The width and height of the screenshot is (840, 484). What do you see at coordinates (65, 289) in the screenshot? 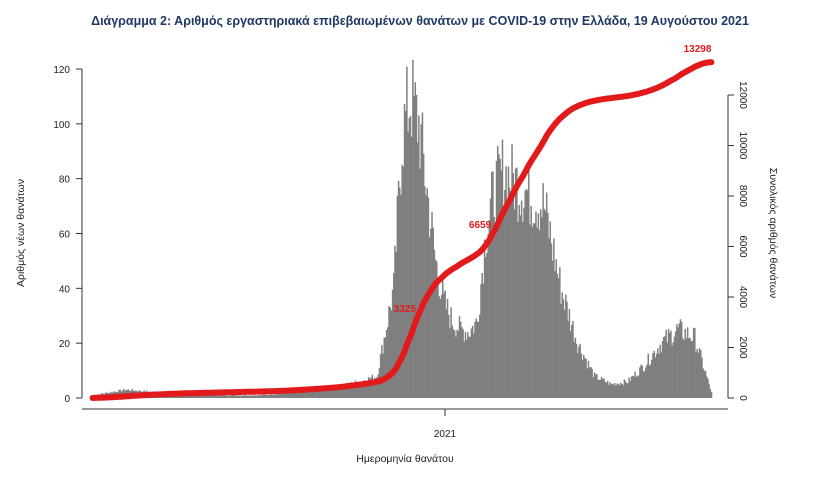
I see `y-tick-label: 40` at bounding box center [65, 289].